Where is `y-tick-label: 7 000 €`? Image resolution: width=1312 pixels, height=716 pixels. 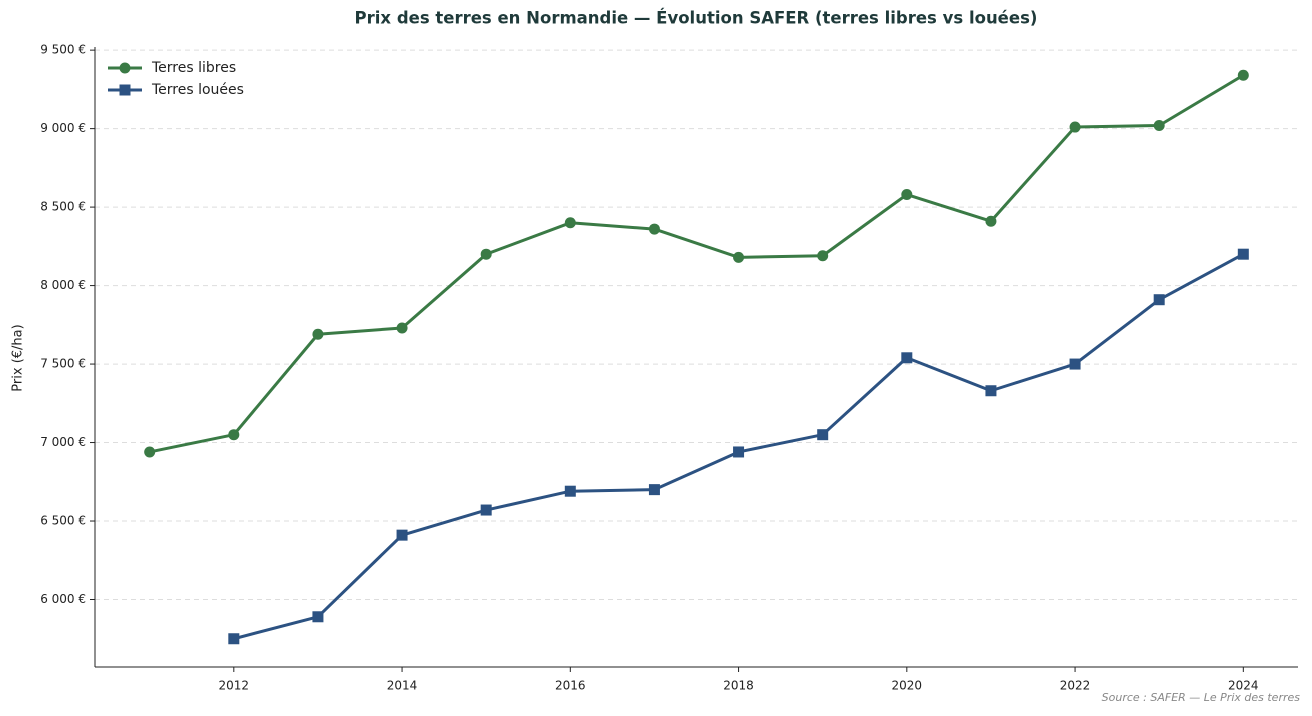 y-tick-label: 7 000 € is located at coordinates (63, 442).